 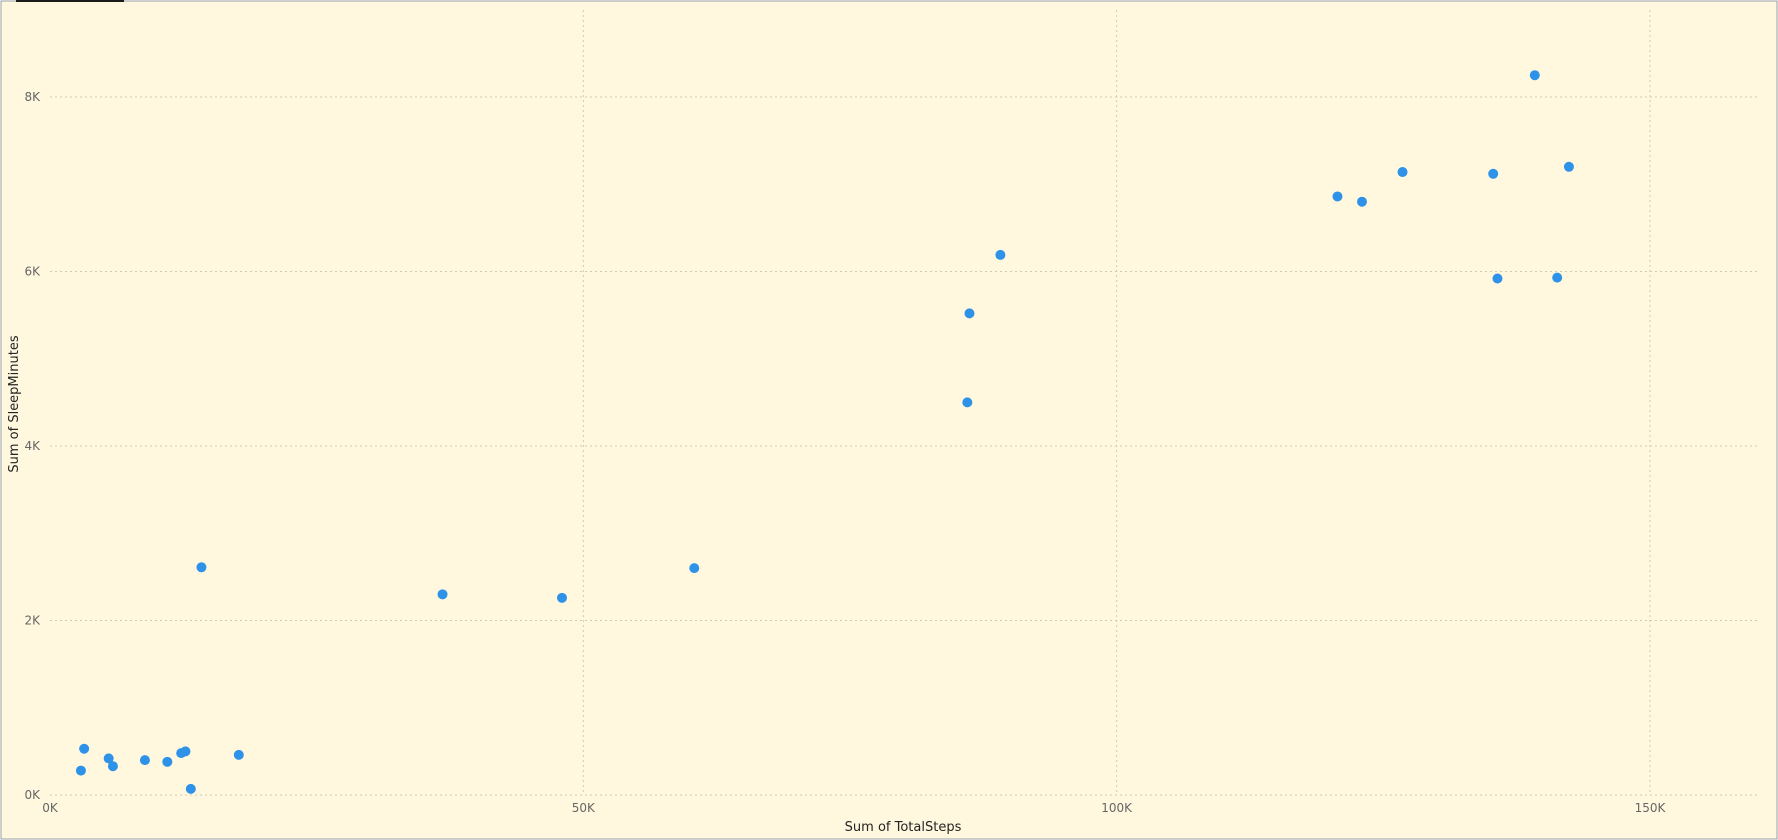 I want to click on header-marker, so click(x=70, y=1).